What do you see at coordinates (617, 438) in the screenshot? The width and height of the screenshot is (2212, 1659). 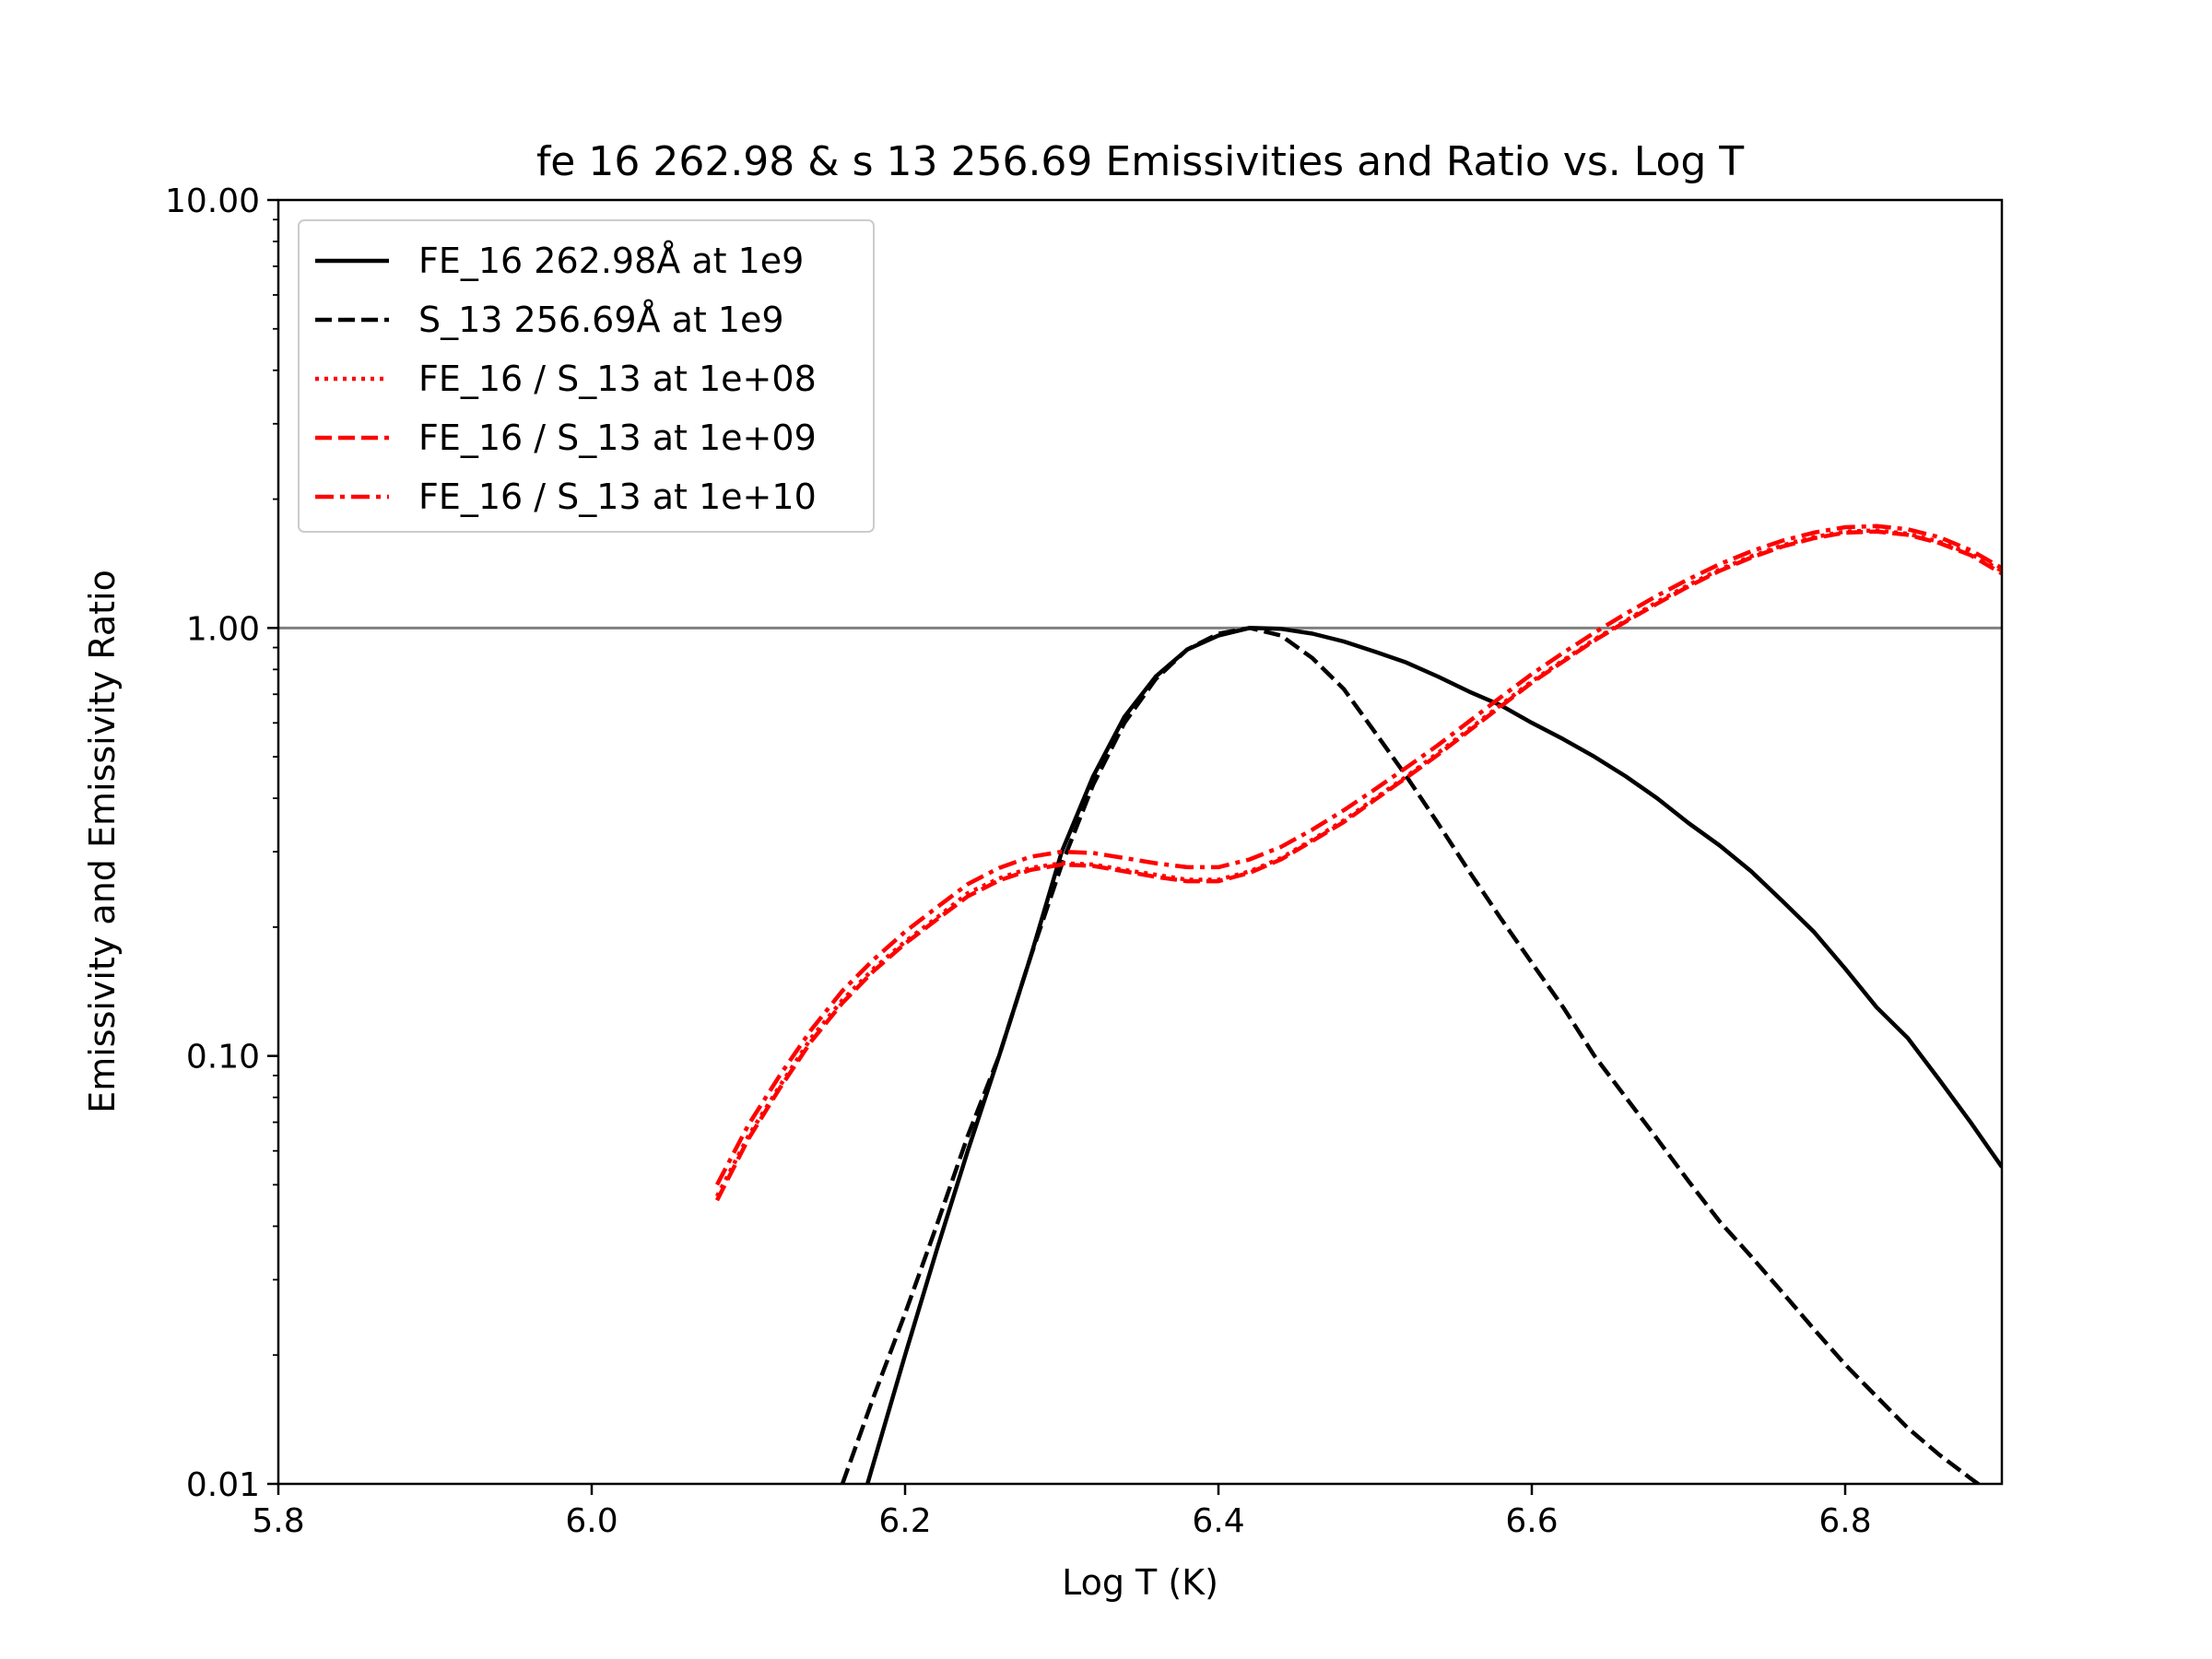 I see `legend-label: FE_16 / S_13 at 1e+09` at bounding box center [617, 438].